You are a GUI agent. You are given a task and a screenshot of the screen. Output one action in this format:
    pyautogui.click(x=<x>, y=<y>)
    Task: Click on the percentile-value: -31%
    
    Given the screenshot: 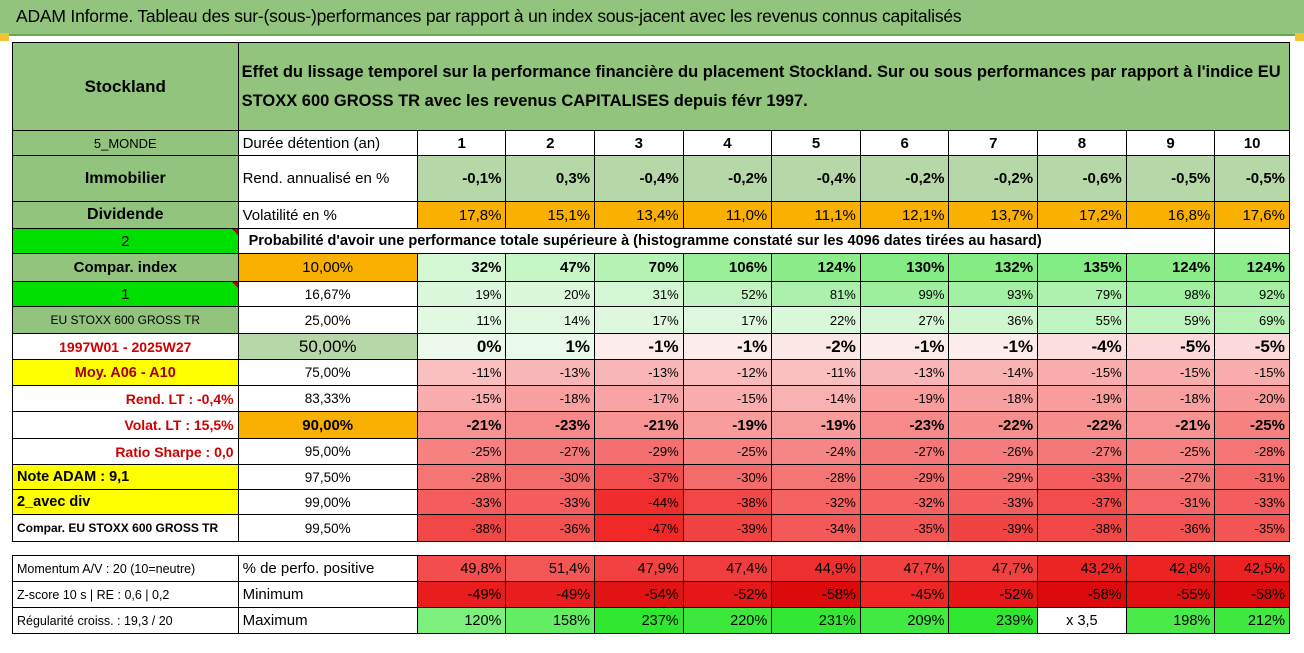 What is the action you would take?
    pyautogui.click(x=1170, y=502)
    